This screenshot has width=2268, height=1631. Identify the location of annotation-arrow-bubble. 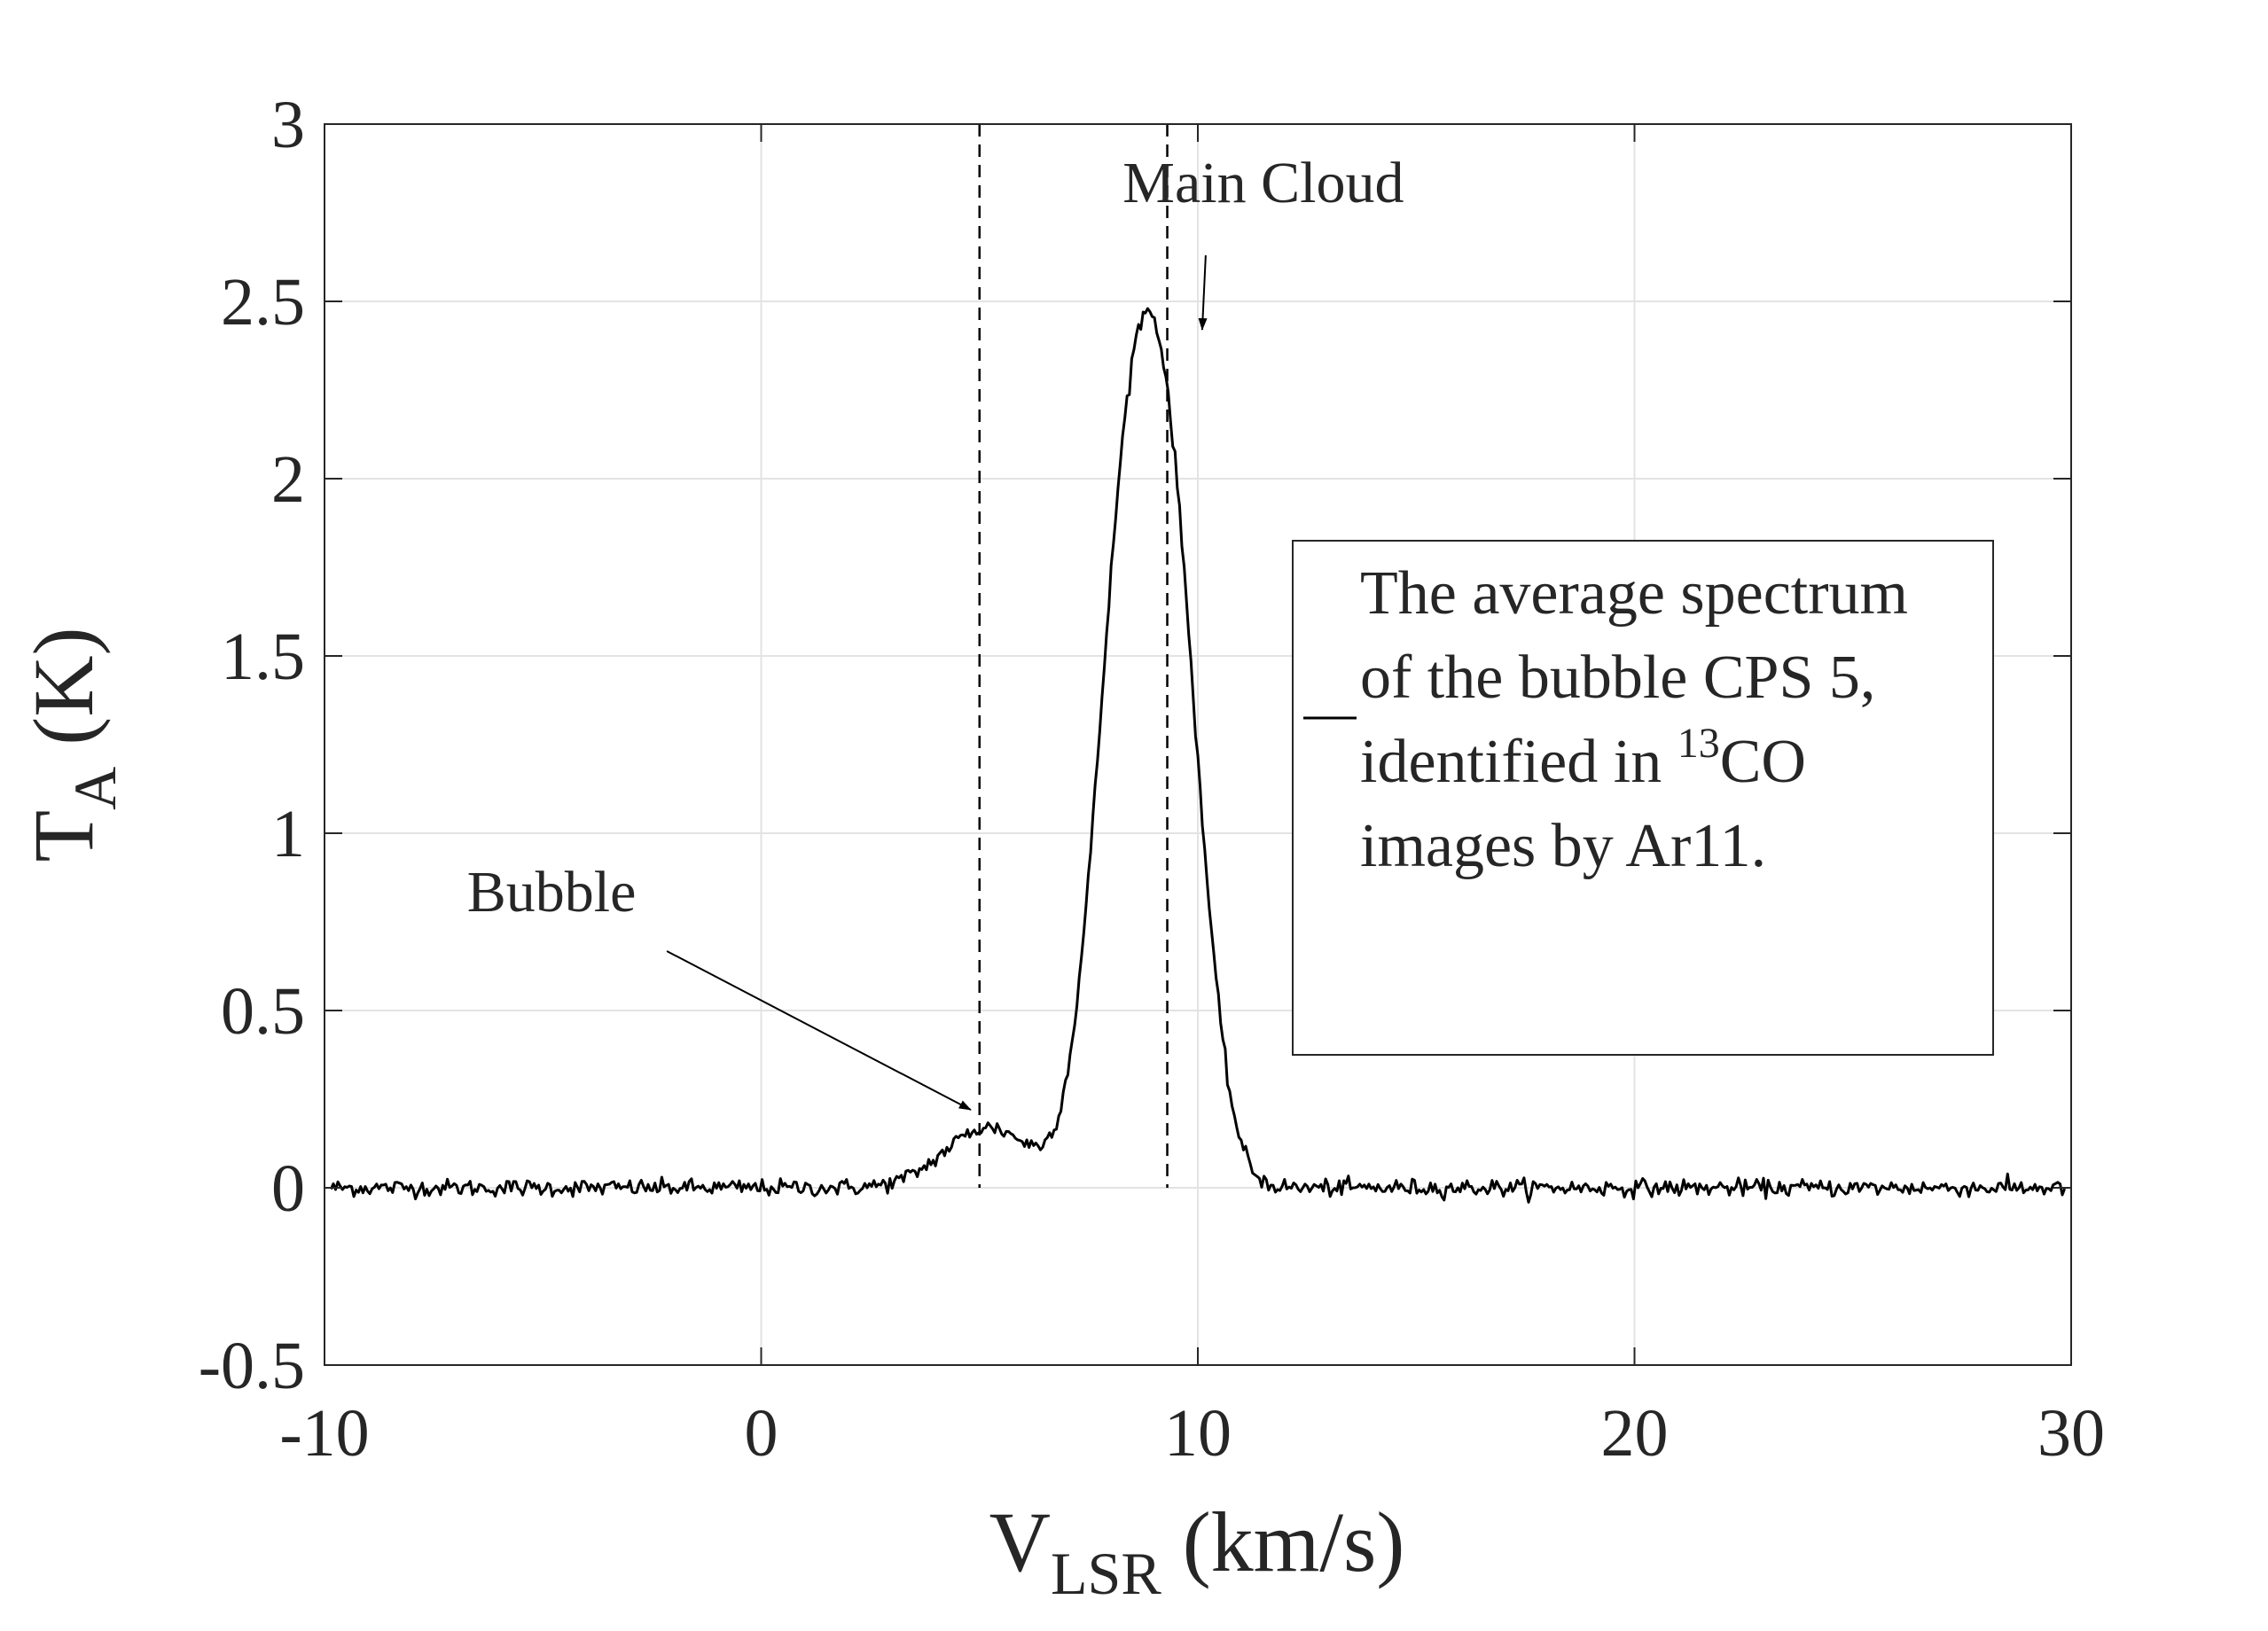
(819, 1030).